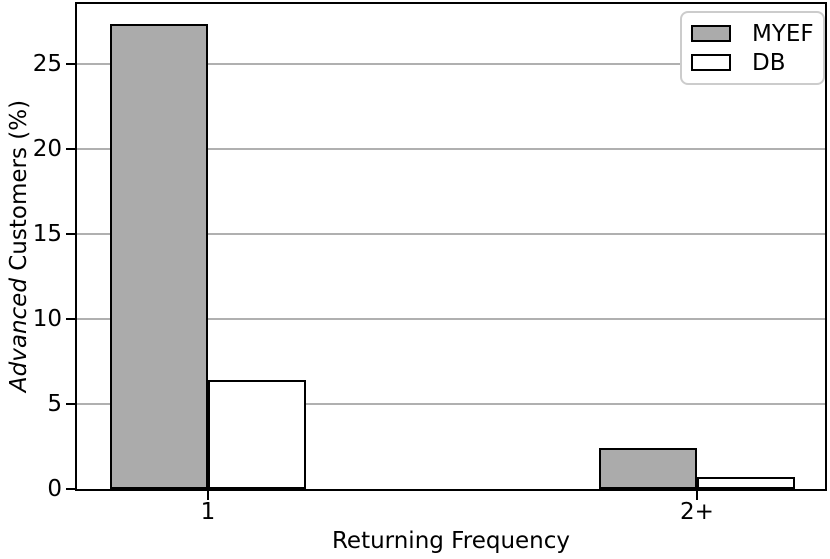  Describe the element at coordinates (697, 495) in the screenshot. I see `x-tick-mark-2+` at that location.